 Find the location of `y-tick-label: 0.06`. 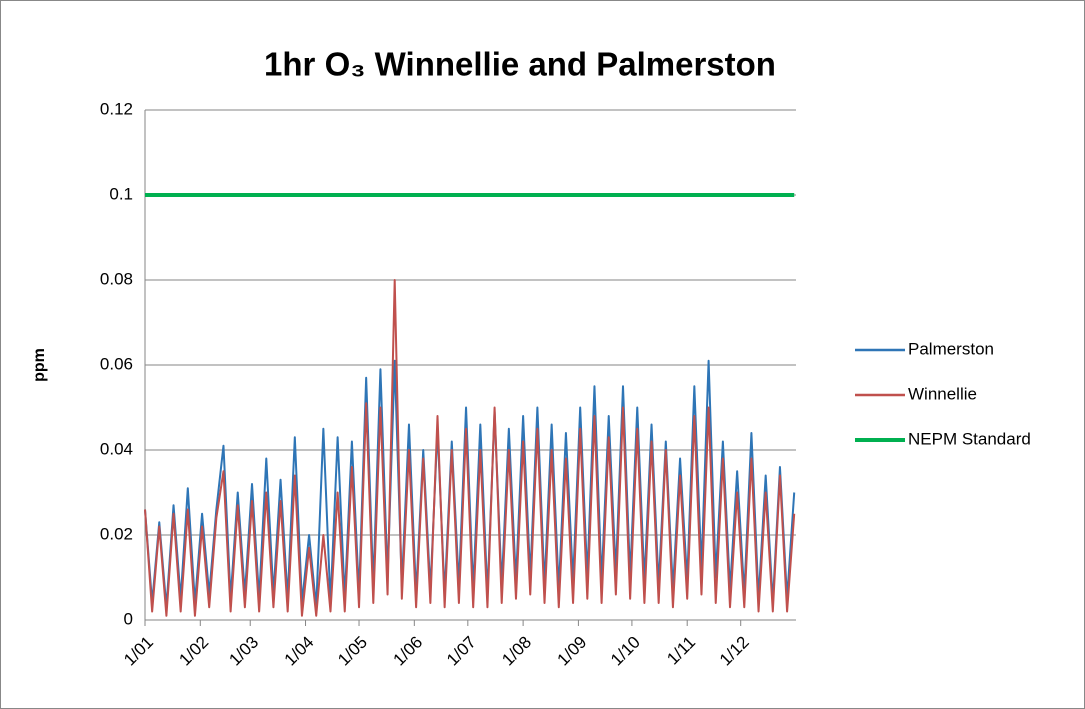

y-tick-label: 0.06 is located at coordinates (116, 363).